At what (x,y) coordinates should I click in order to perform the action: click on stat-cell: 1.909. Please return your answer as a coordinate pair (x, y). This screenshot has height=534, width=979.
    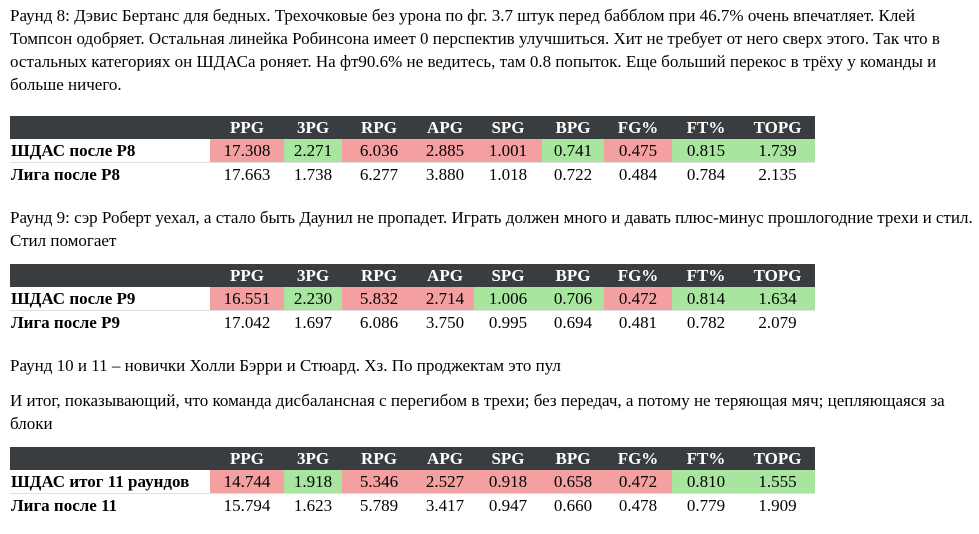
    Looking at the image, I should click on (777, 505).